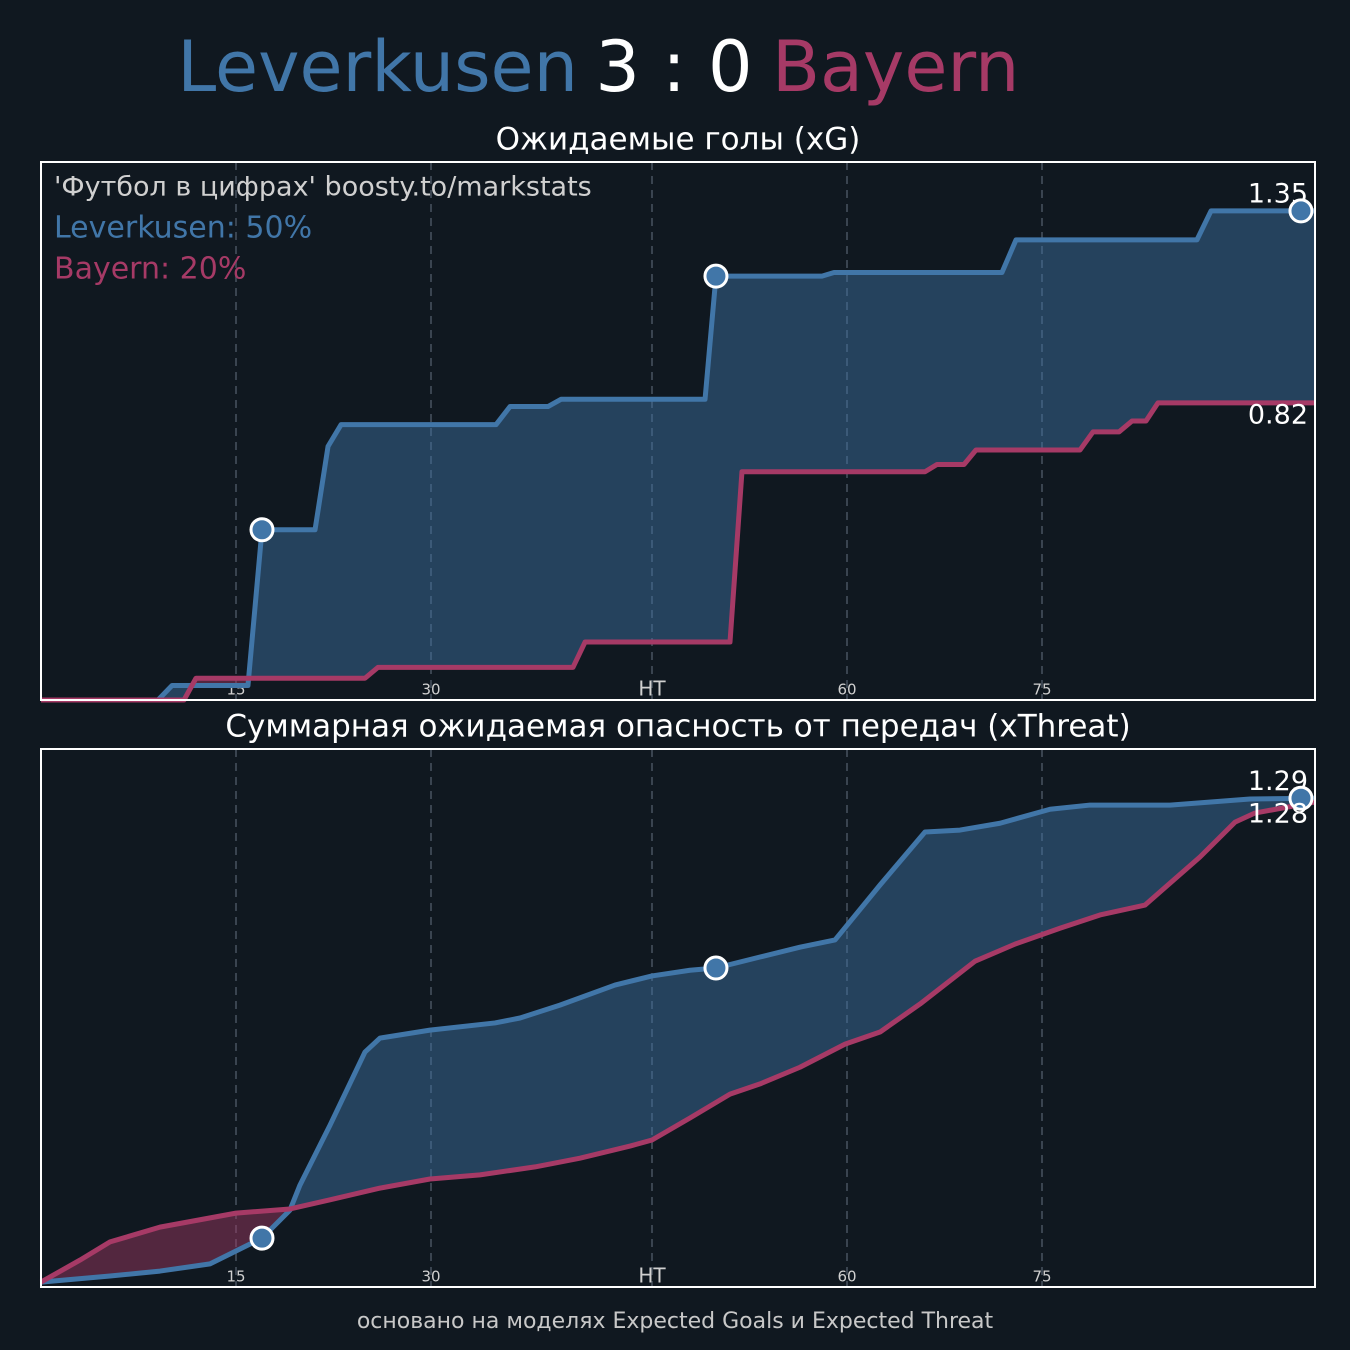  I want to click on annotation: Leverkusen: 50%, so click(183, 228).